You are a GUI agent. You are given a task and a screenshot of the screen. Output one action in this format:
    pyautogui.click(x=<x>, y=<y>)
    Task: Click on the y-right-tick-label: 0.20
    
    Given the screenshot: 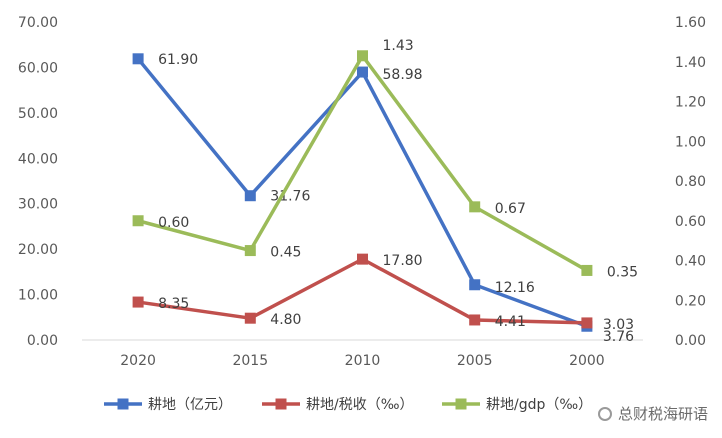 What is the action you would take?
    pyautogui.click(x=690, y=301)
    